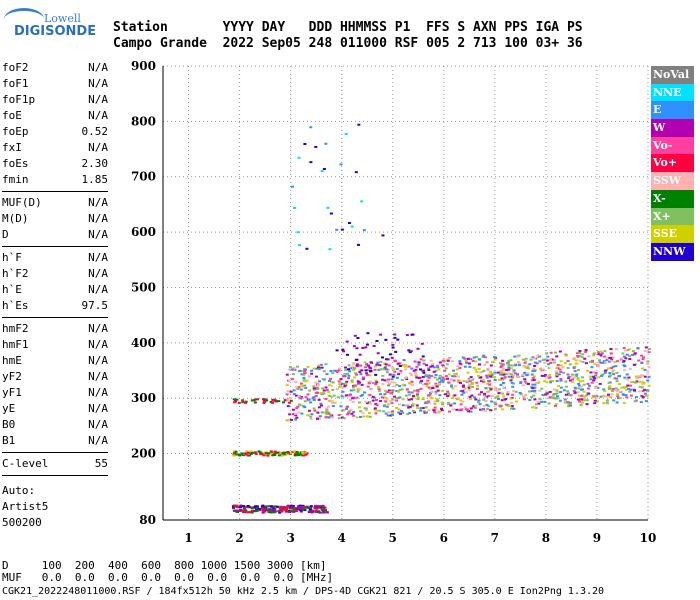 The image size is (700, 600). Describe the element at coordinates (22, 202) in the screenshot. I see `param-label: MUF(D)` at that location.